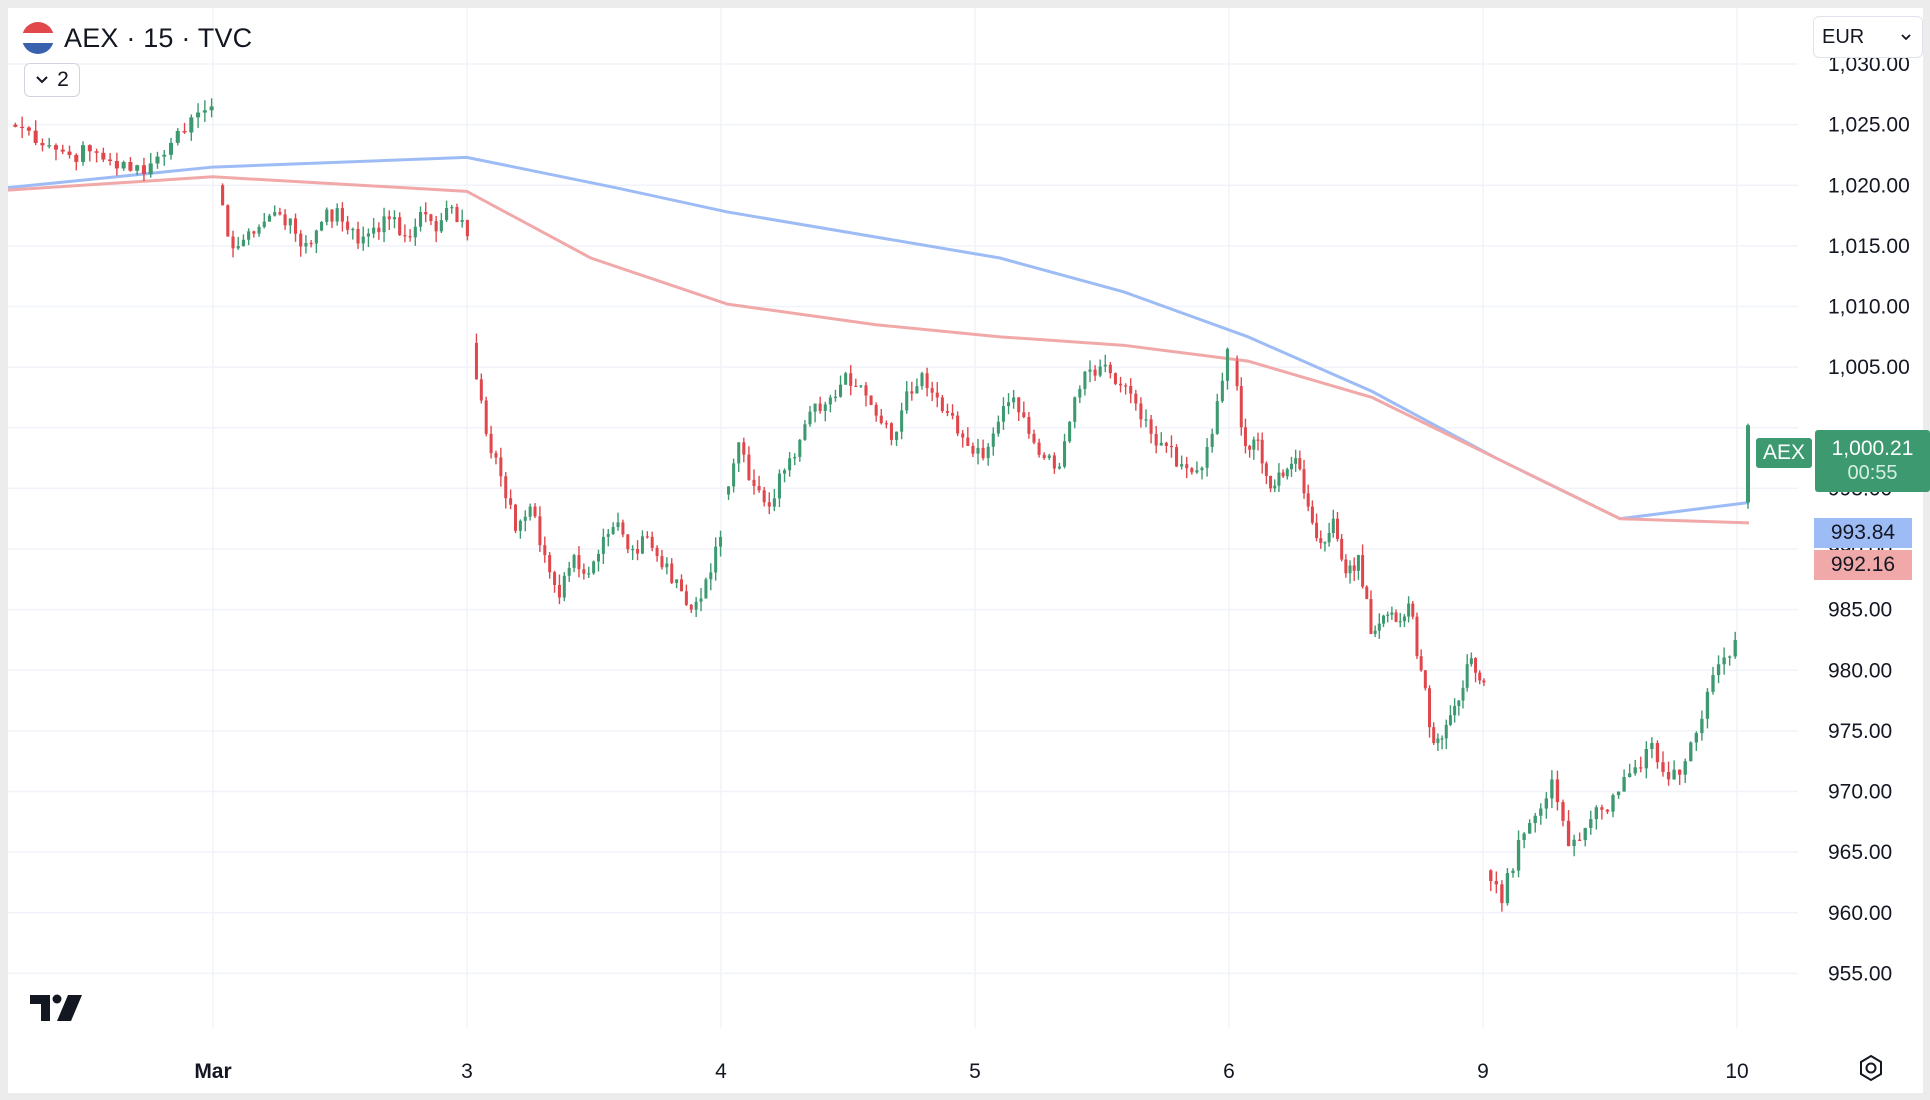 The image size is (1930, 1100). I want to click on y-tick-label: 1,005.00, so click(1869, 367).